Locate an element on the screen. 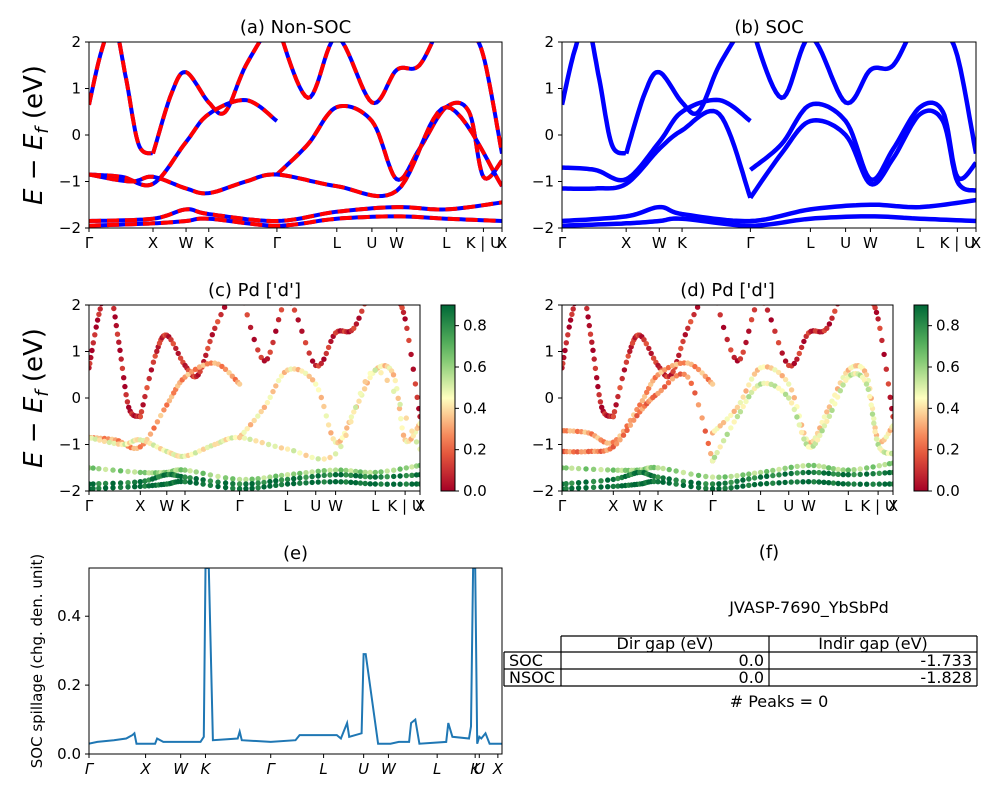  x-tick-label: K | U is located at coordinates (483, 243).